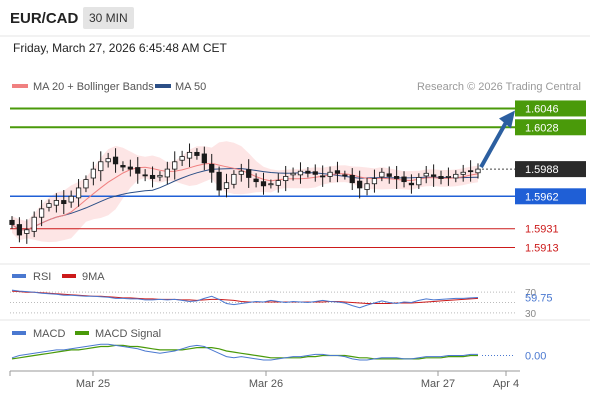 The width and height of the screenshot is (590, 400). What do you see at coordinates (82, 333) in the screenshot?
I see `macd-signal-legend-swatch` at bounding box center [82, 333].